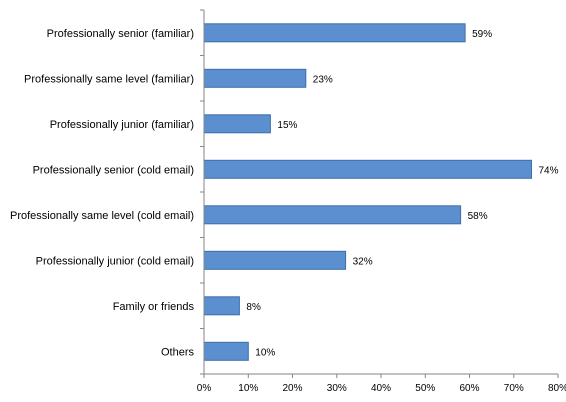 The height and width of the screenshot is (402, 566). I want to click on category-label: Professionally senior (familiar), so click(120, 34).